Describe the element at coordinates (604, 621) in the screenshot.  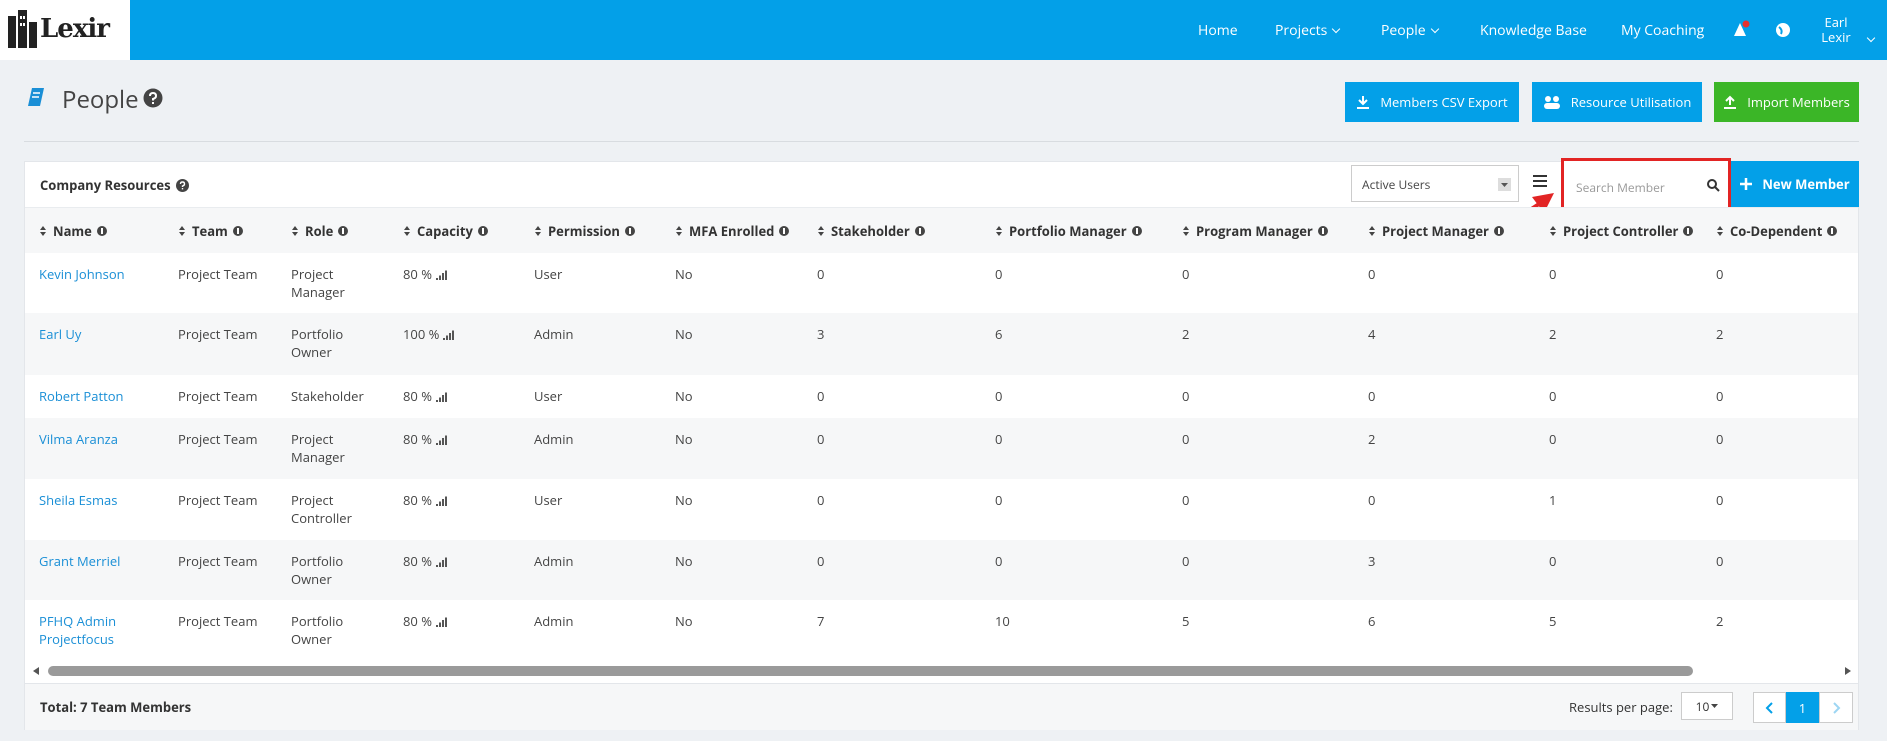
I see `table-cell: Admin` at that location.